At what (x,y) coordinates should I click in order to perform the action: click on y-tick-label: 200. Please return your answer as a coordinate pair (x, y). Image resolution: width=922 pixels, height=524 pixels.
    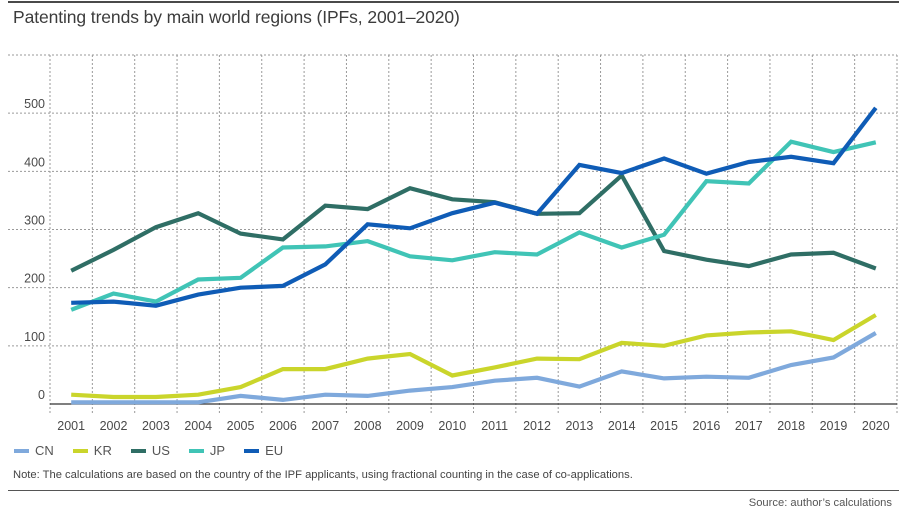
    Looking at the image, I should click on (34, 279).